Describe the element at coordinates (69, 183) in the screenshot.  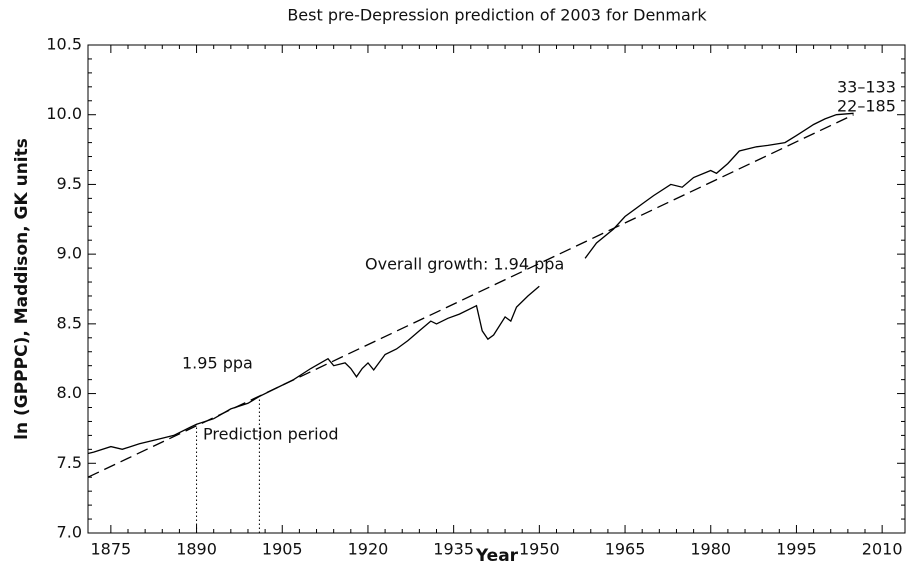
I see `y-tick-label: 9.5` at that location.